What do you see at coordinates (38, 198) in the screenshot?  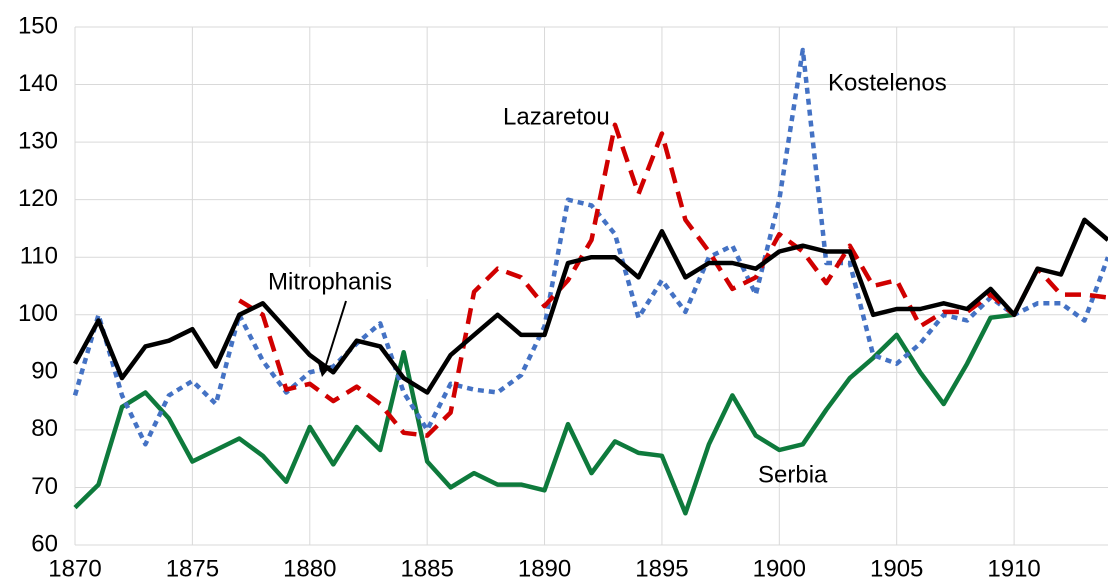 I see `y-tick-label: 120` at bounding box center [38, 198].